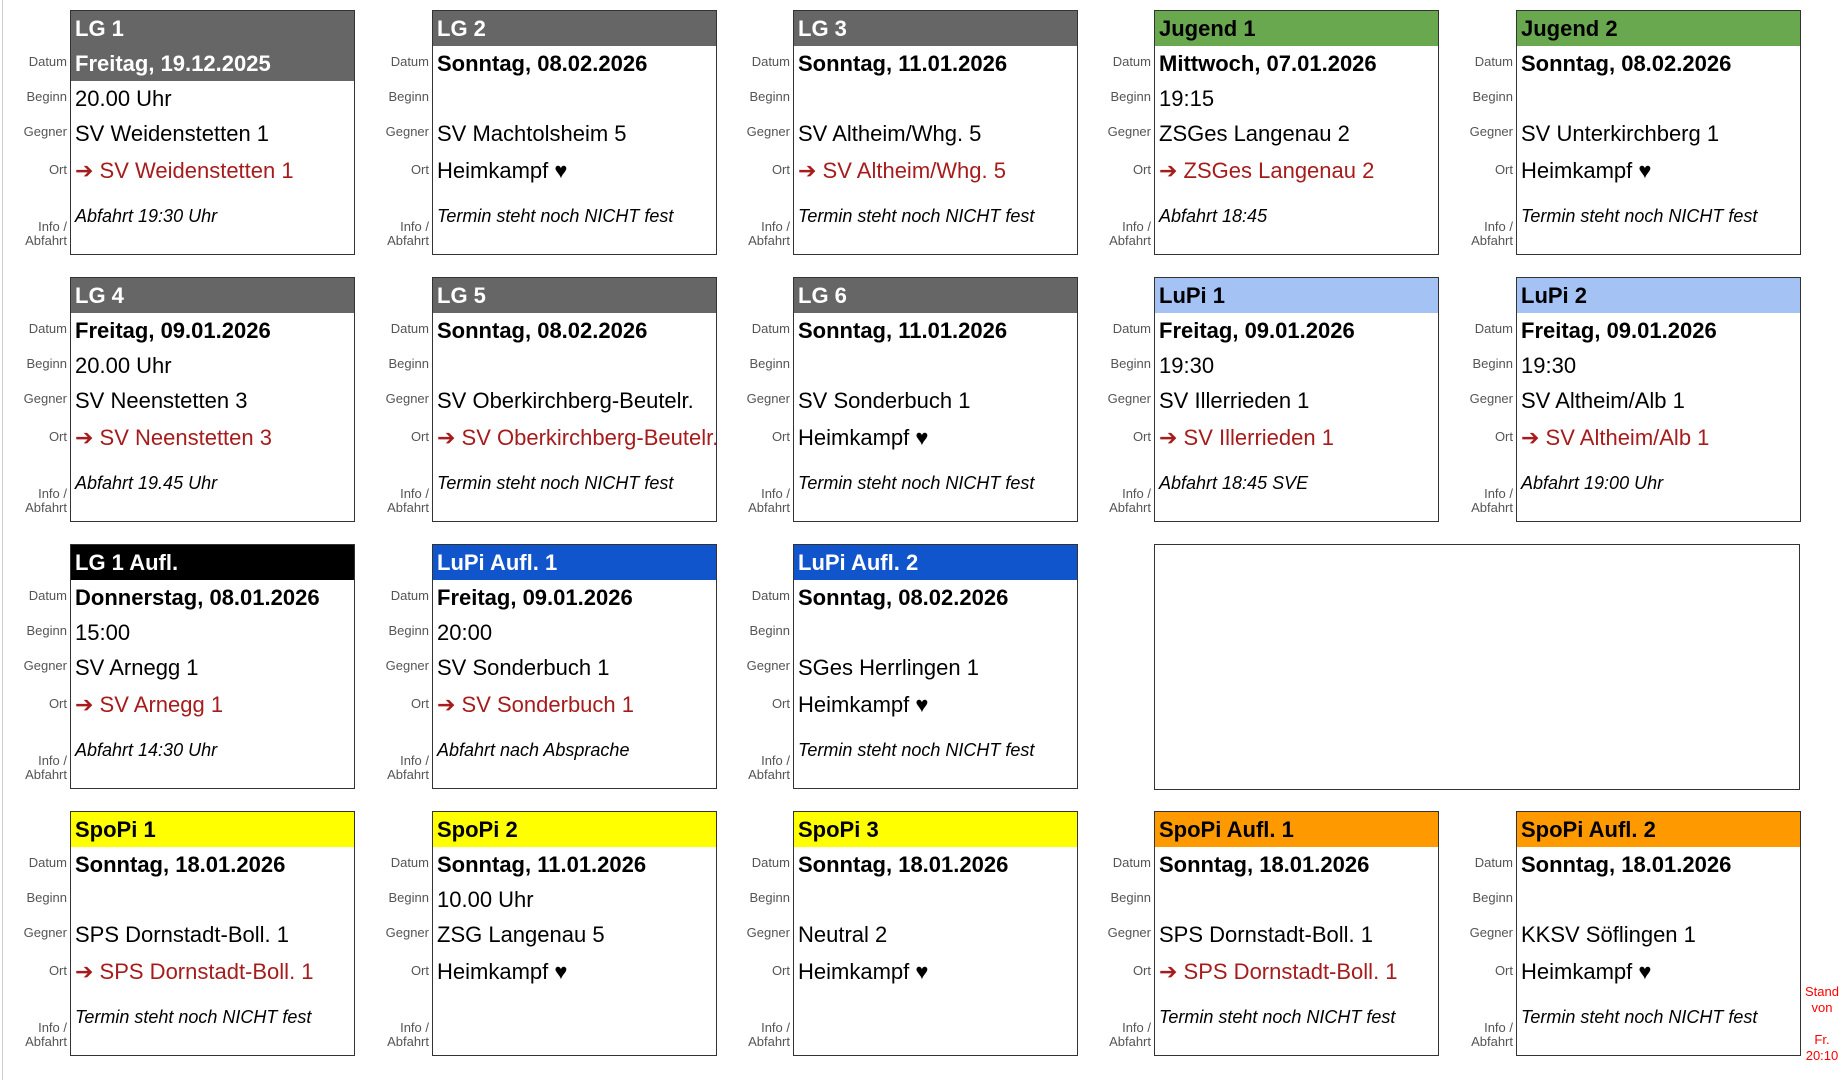 This screenshot has height=1080, width=1843. Describe the element at coordinates (1187, 98) in the screenshot. I see `match-start: 19:15` at that location.